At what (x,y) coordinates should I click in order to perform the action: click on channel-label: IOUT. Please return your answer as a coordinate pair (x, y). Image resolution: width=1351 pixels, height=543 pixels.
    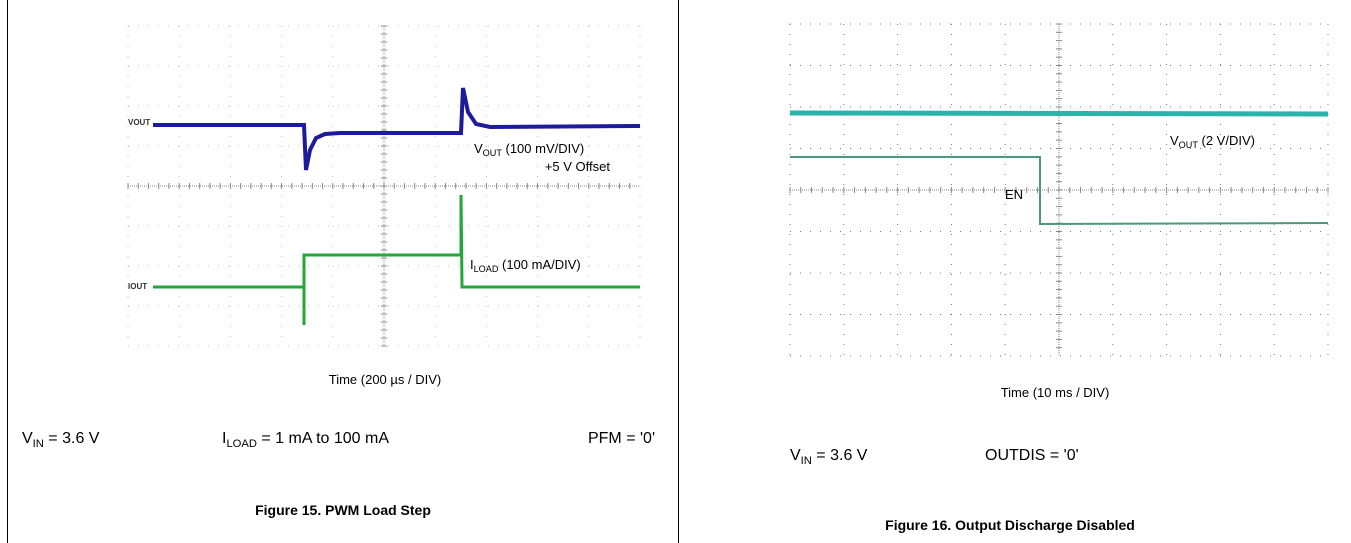
    Looking at the image, I should click on (137, 286).